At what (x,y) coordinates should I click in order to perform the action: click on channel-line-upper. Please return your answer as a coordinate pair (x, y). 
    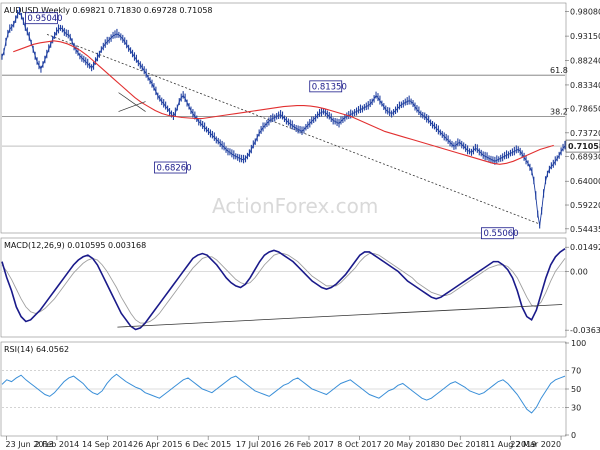
    Looking at the image, I should click on (132, 102).